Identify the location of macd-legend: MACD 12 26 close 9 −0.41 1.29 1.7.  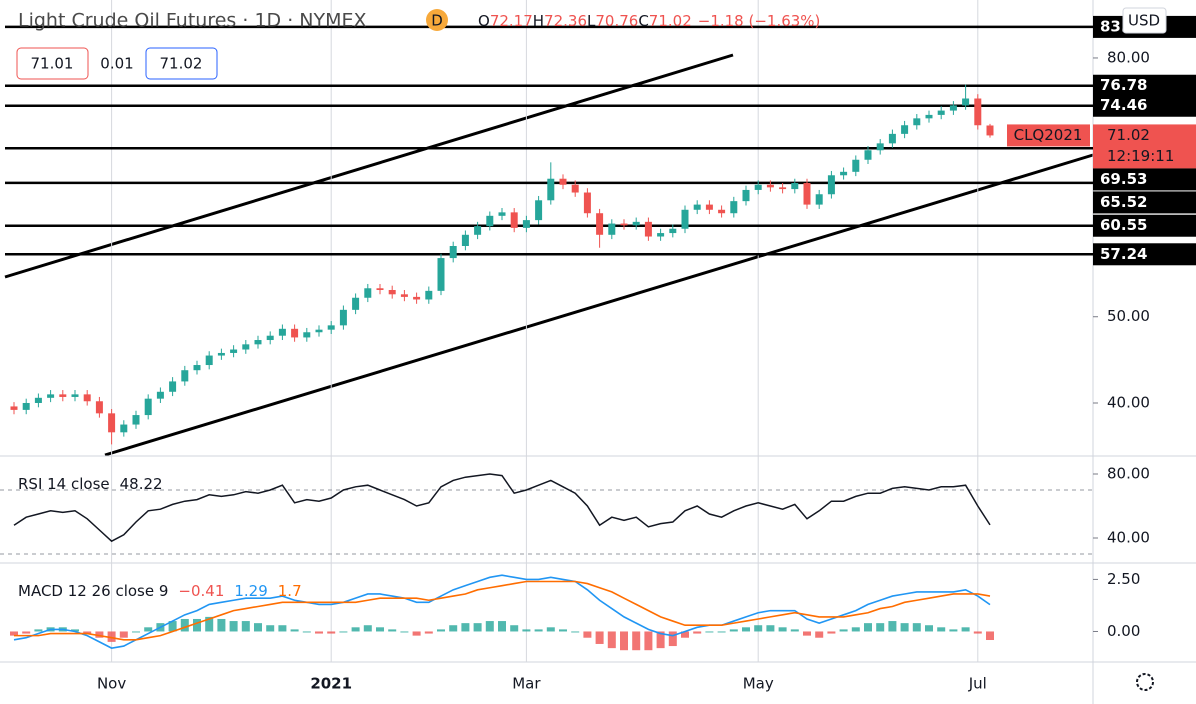
(160, 591).